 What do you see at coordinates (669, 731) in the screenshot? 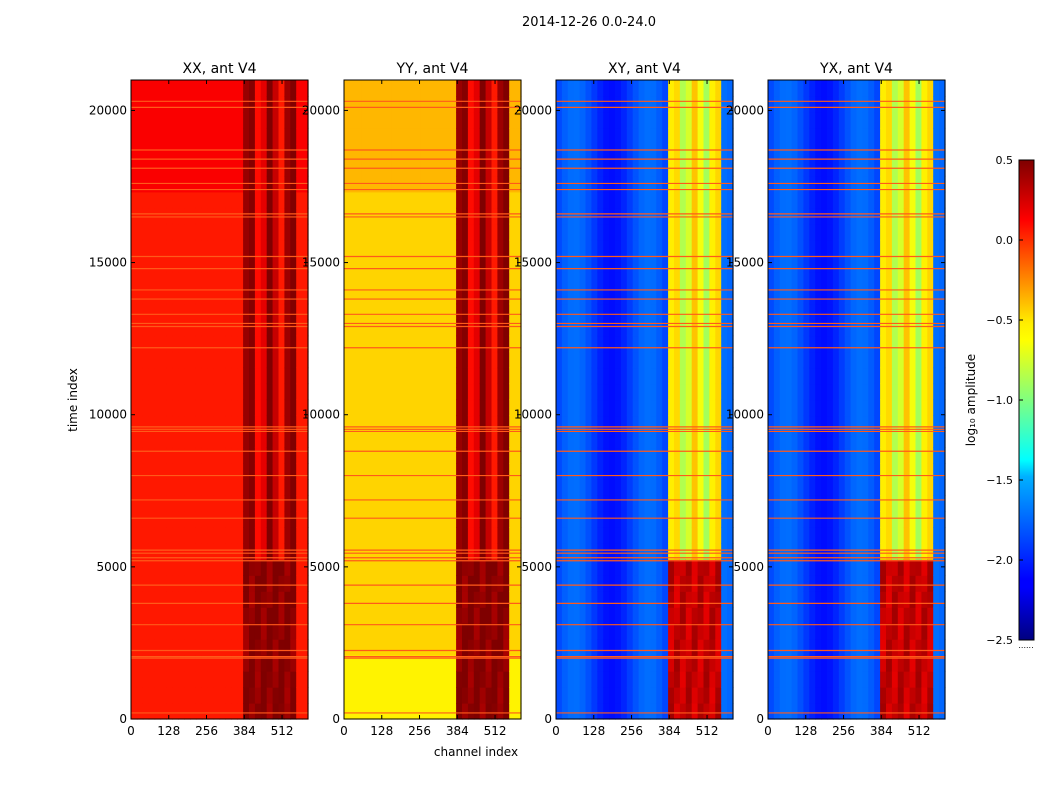
I see `x-tick-label: 384` at bounding box center [669, 731].